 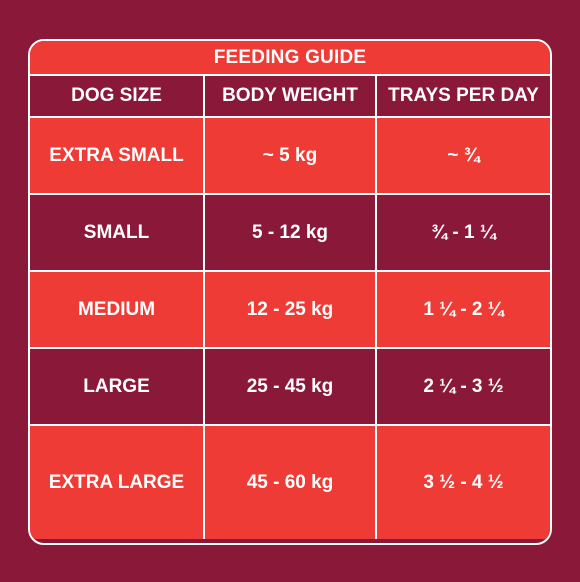 I want to click on dog-size-cell: EXTRA SMALL, so click(x=117, y=155).